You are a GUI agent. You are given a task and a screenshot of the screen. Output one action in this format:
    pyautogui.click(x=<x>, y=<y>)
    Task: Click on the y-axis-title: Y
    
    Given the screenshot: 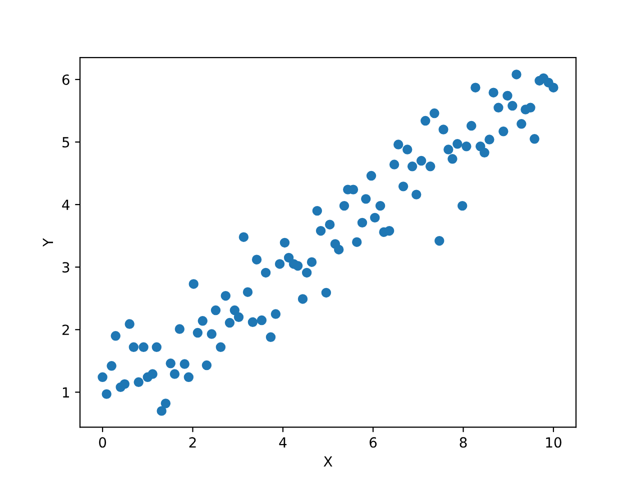 What is the action you would take?
    pyautogui.click(x=47, y=242)
    